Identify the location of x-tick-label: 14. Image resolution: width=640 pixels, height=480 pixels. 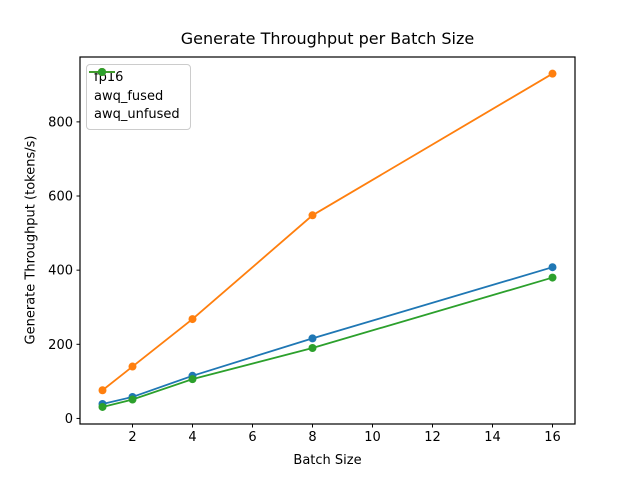
(492, 437).